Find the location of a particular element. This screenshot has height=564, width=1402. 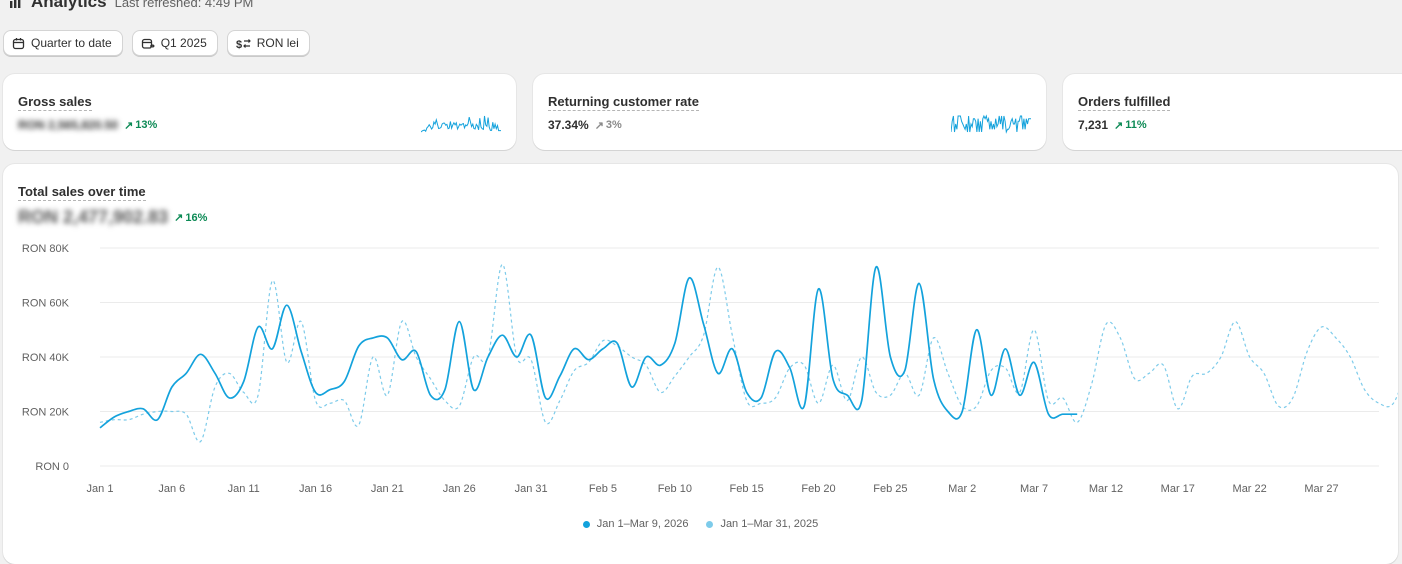

metric-delta: ↗ 3% is located at coordinates (608, 125).